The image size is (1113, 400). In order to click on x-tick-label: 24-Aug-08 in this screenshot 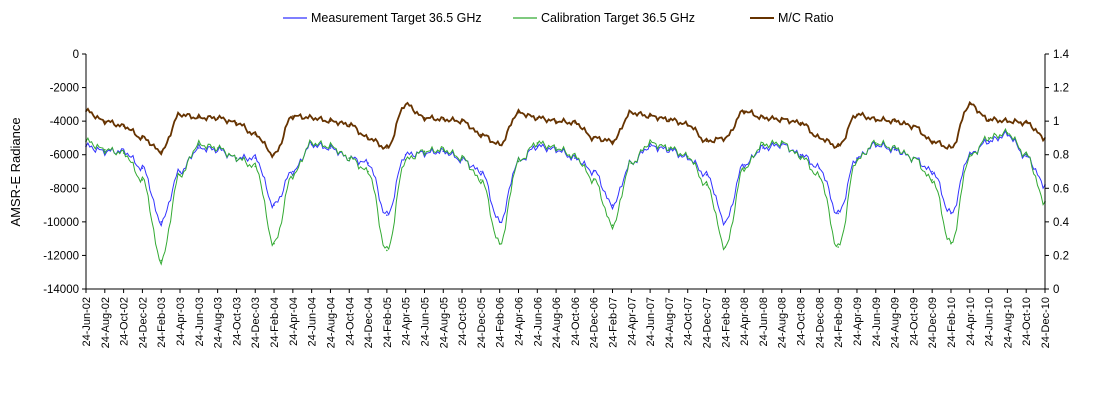, I will do `click(783, 322)`.